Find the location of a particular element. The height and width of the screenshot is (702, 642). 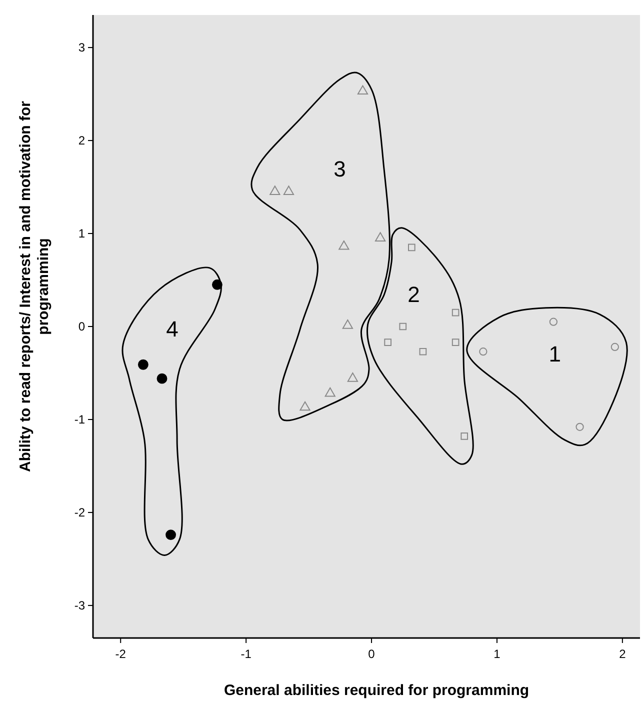

x-tick-label: 0 is located at coordinates (372, 654).